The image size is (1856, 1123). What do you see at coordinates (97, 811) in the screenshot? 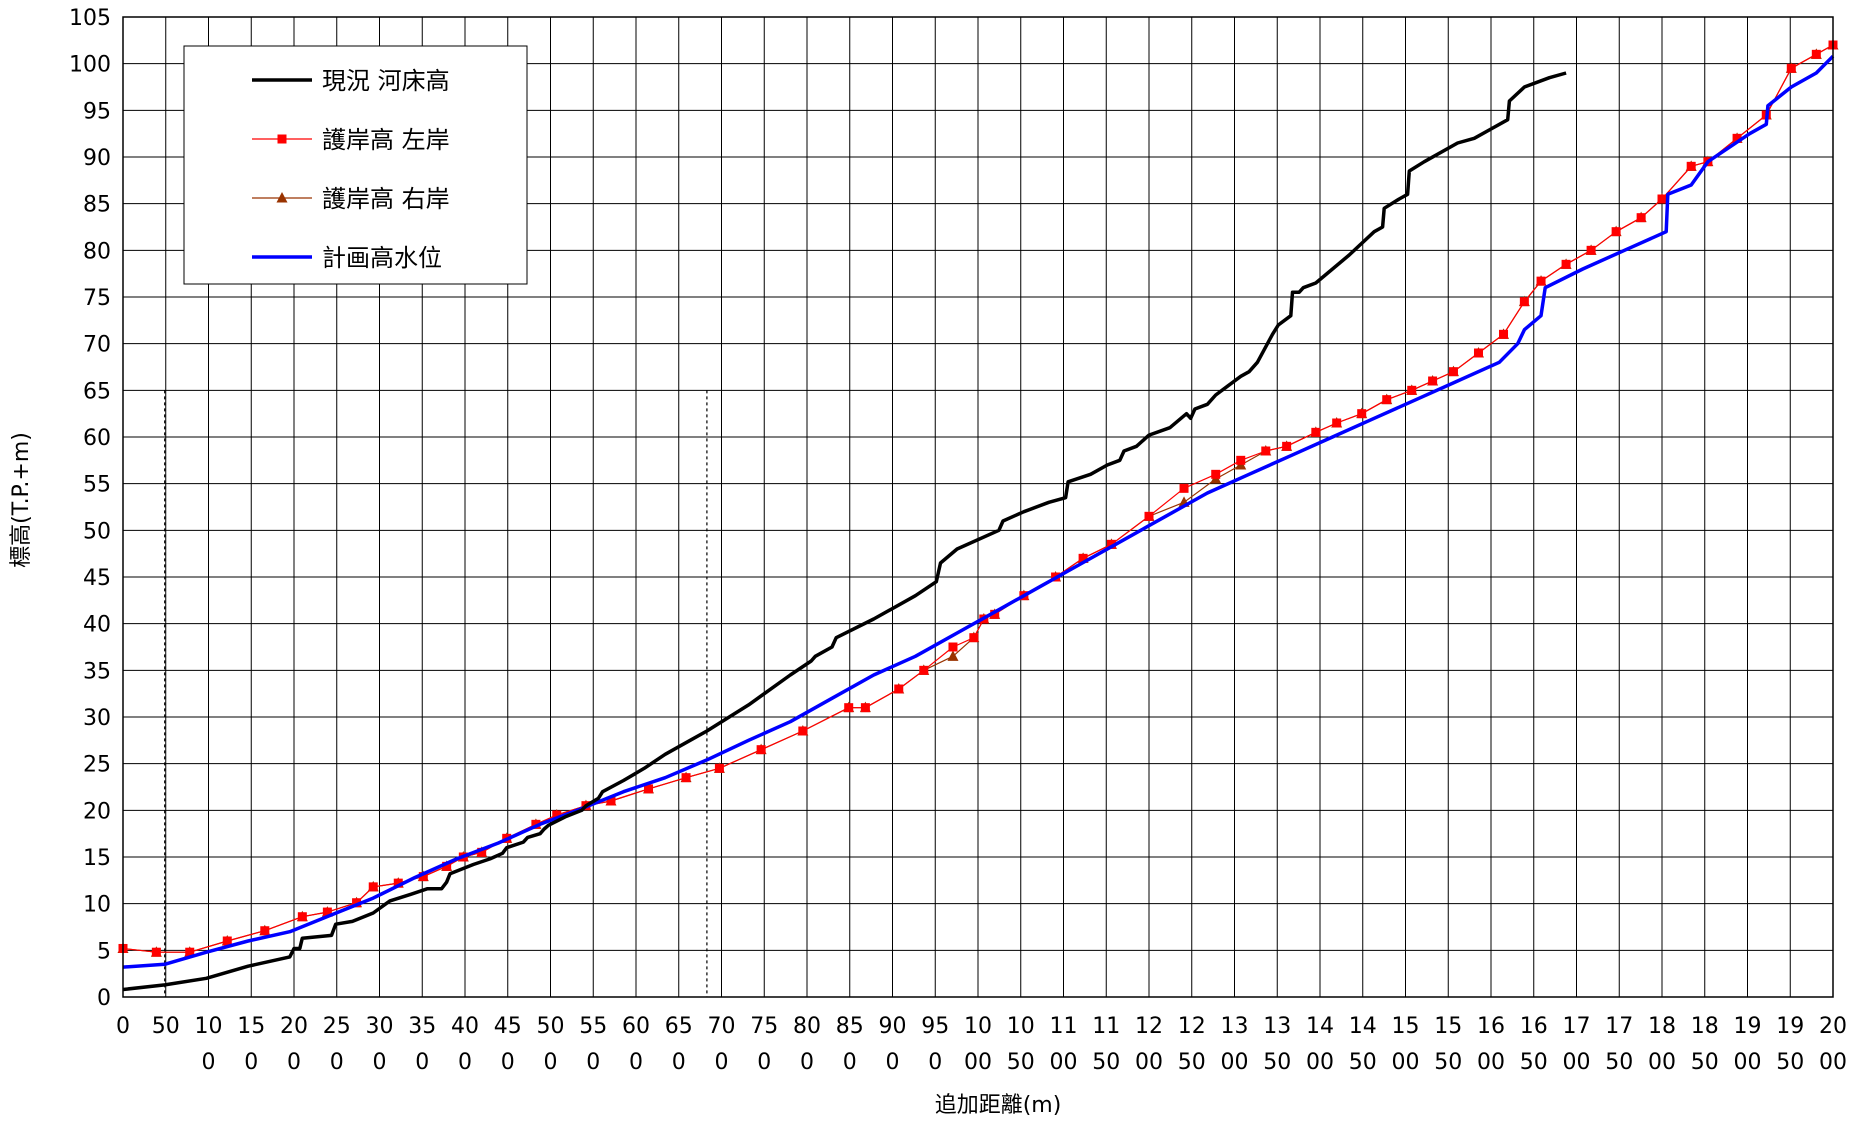
I see `y-tick-label: 20` at bounding box center [97, 811].